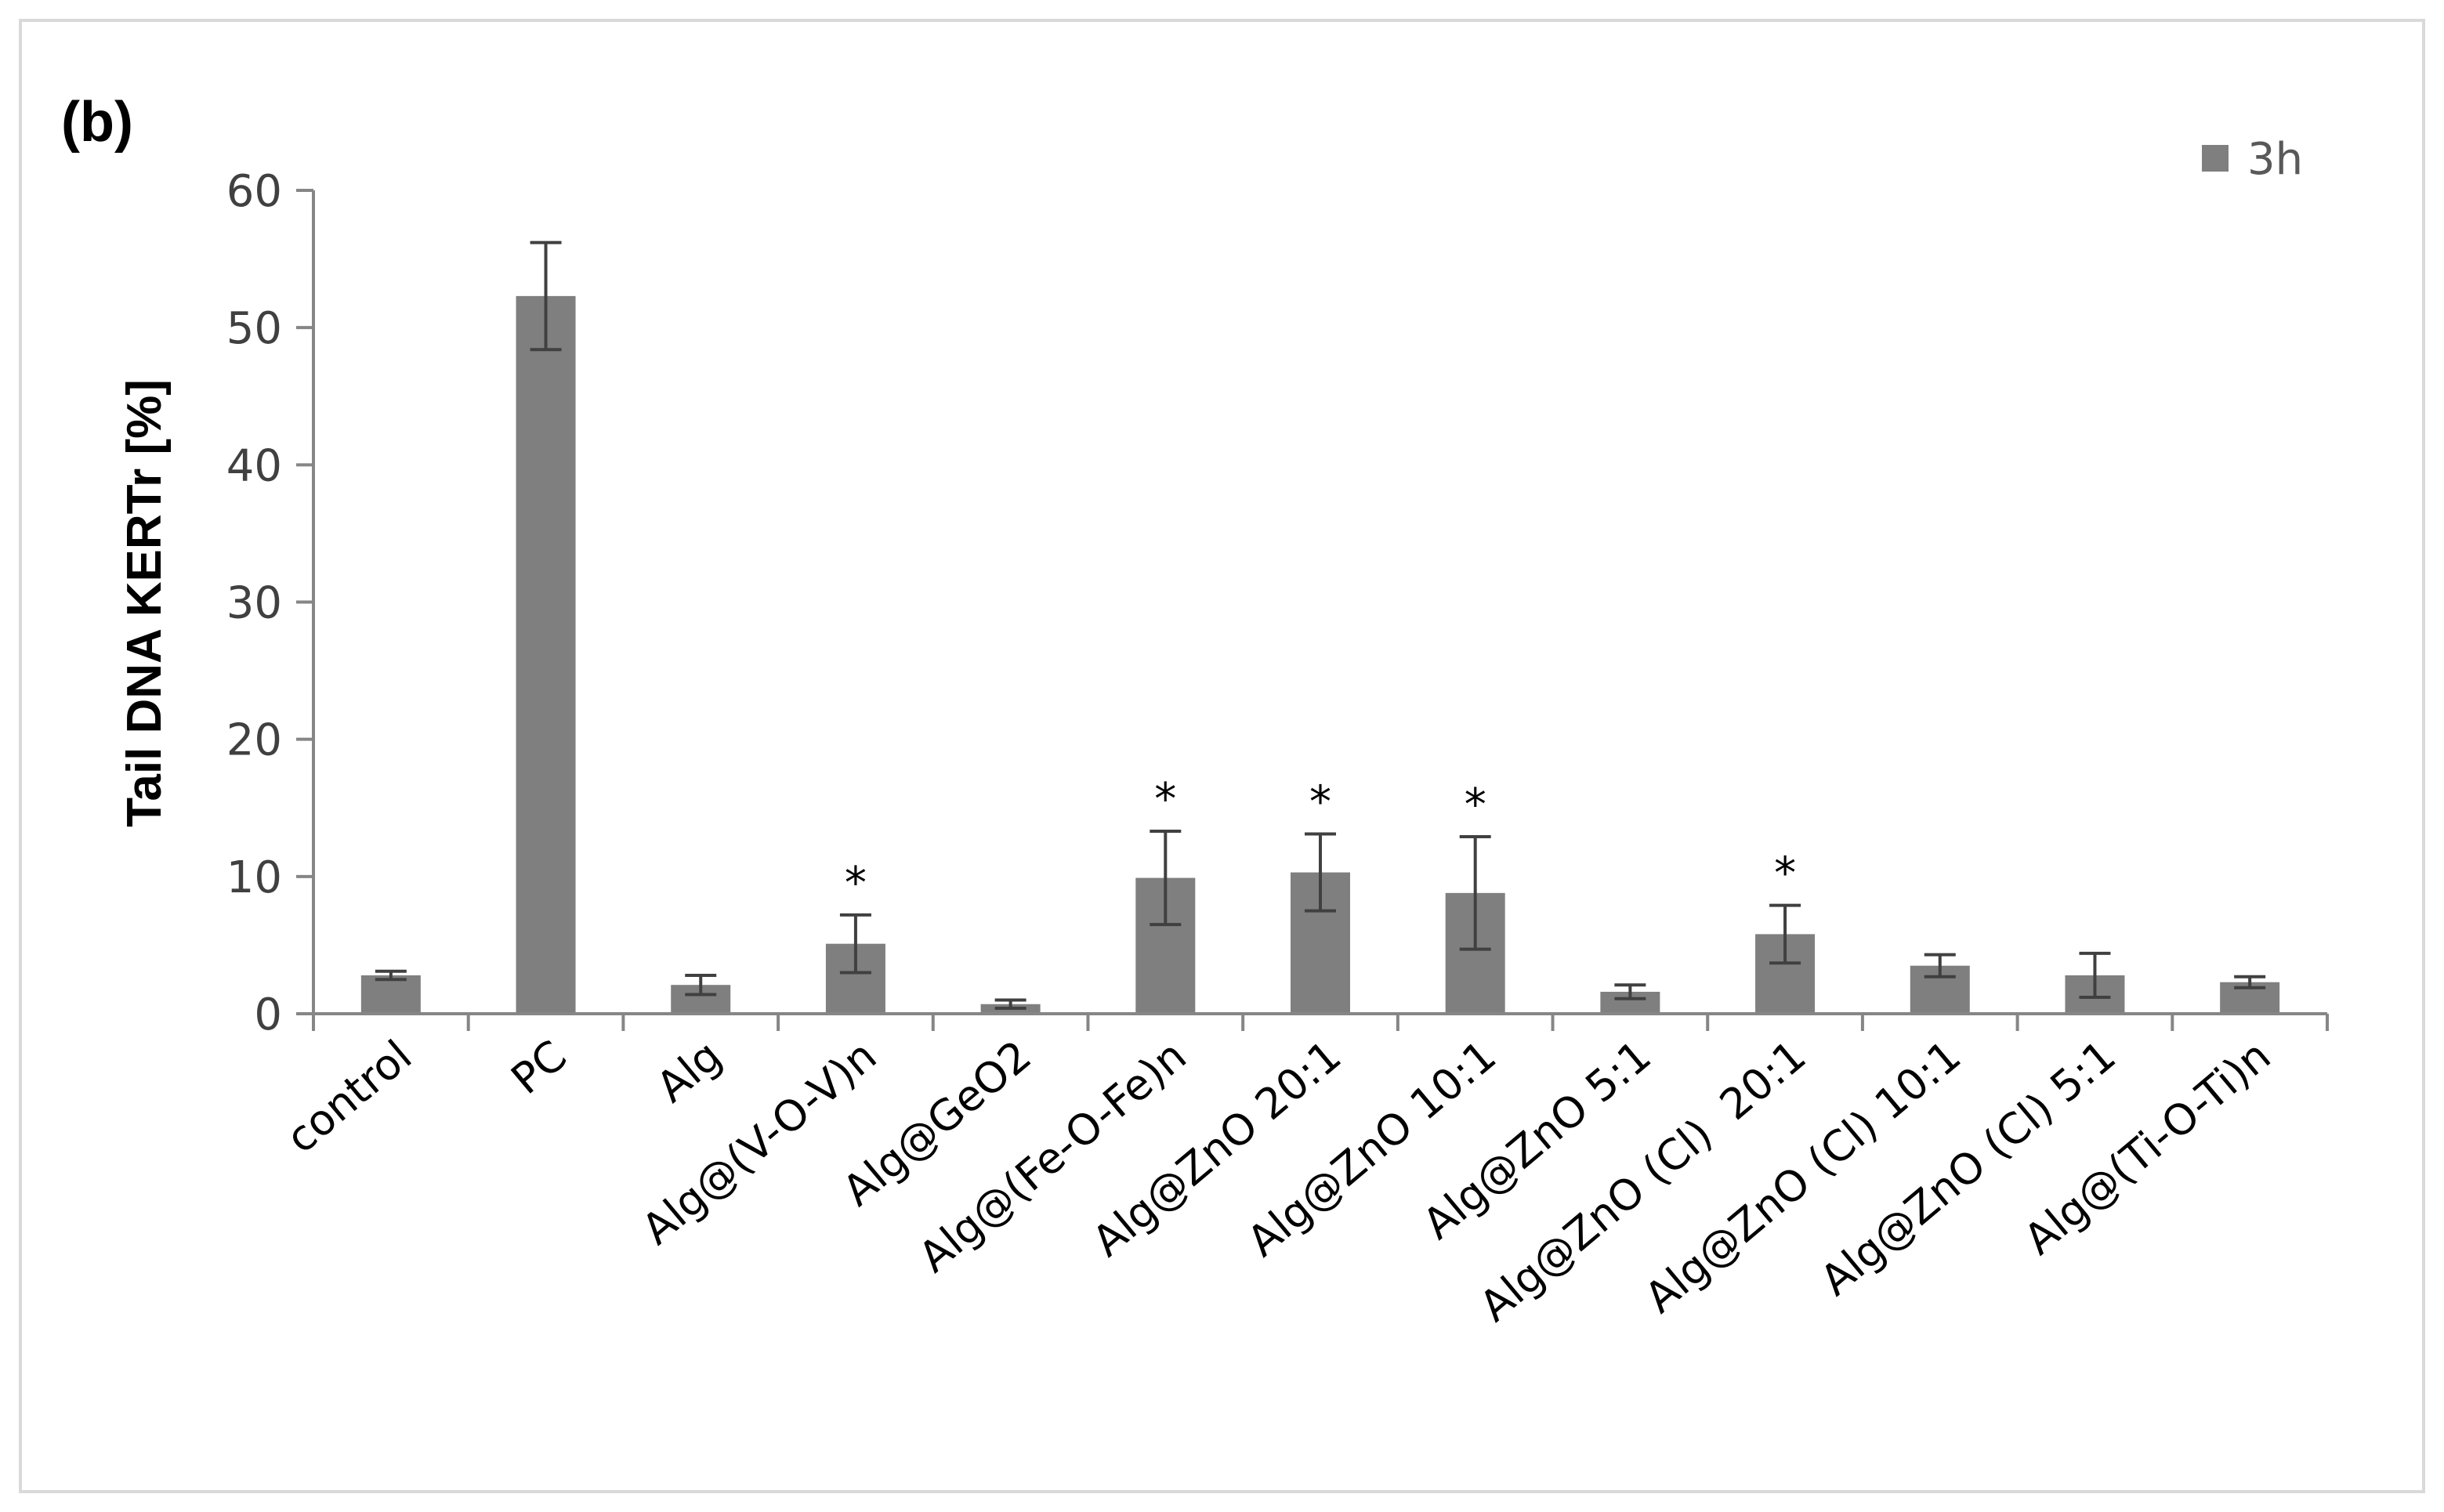  Describe the element at coordinates (1053, 1156) in the screenshot. I see `x-category-label: Alg@(Fe-O-Fe)n` at that location.